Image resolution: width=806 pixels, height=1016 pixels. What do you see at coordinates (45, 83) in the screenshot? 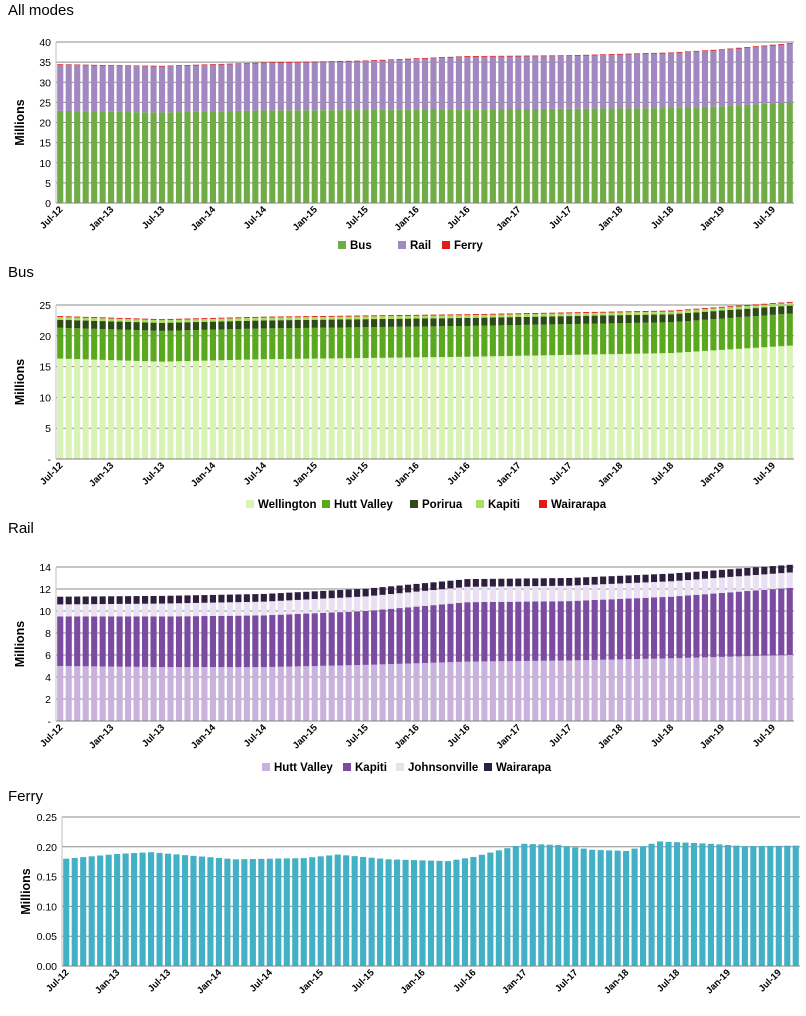
I see `y-tick-label: 30` at bounding box center [45, 83].